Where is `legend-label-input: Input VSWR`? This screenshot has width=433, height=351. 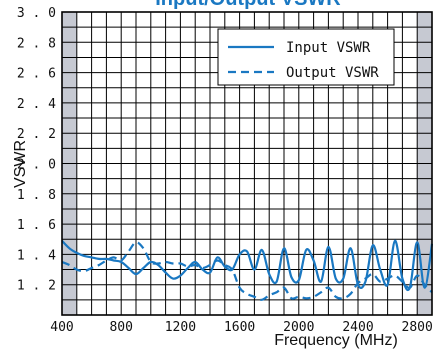
legend-label-input: Input VSWR is located at coordinates (328, 48).